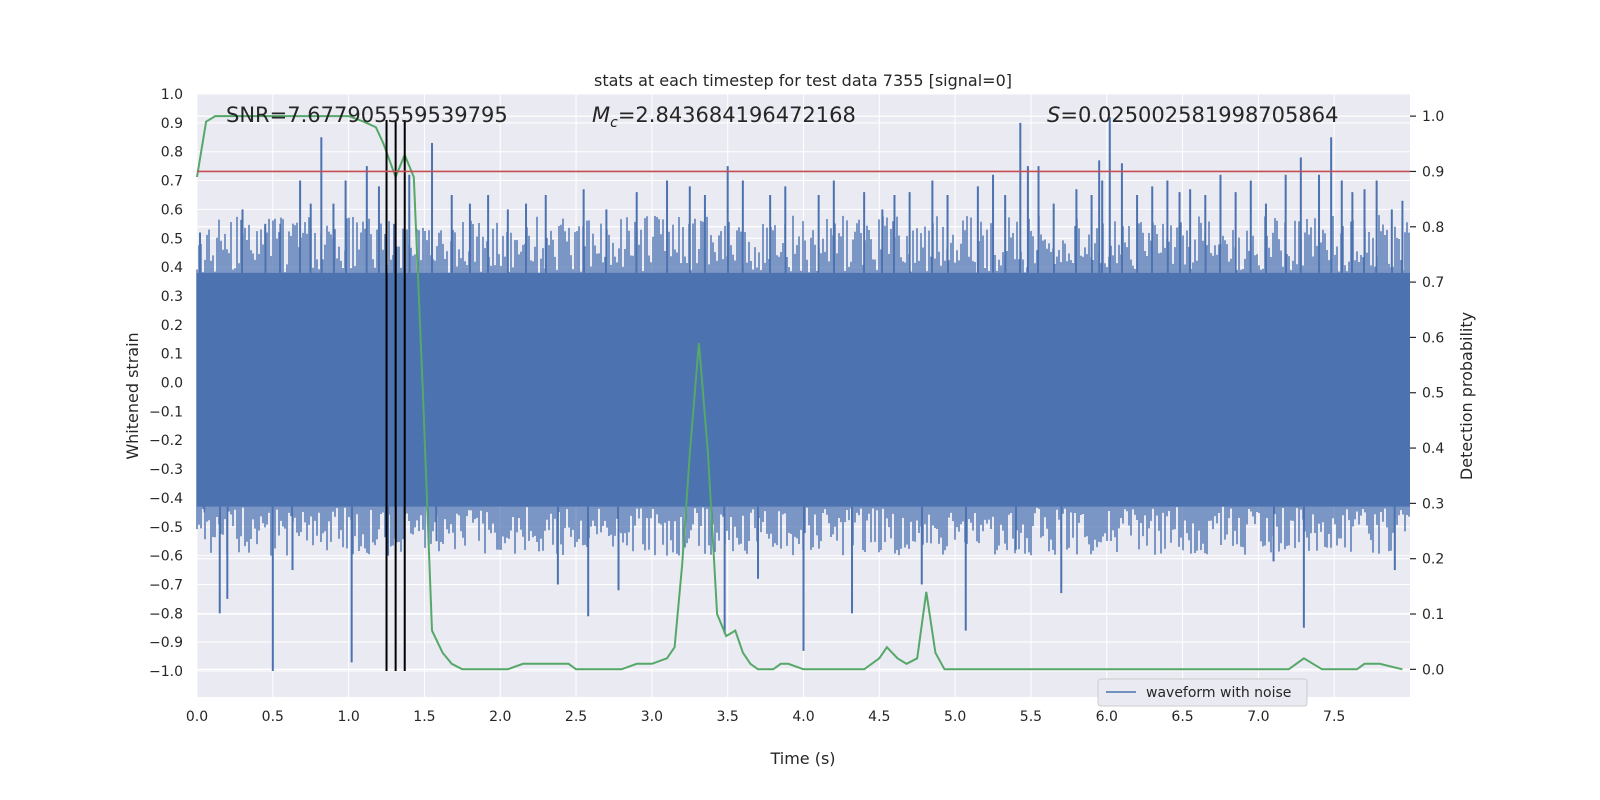 Image resolution: width=1600 pixels, height=800 pixels. Describe the element at coordinates (166, 412) in the screenshot. I see `y-left-tick-label: −0.1` at that location.